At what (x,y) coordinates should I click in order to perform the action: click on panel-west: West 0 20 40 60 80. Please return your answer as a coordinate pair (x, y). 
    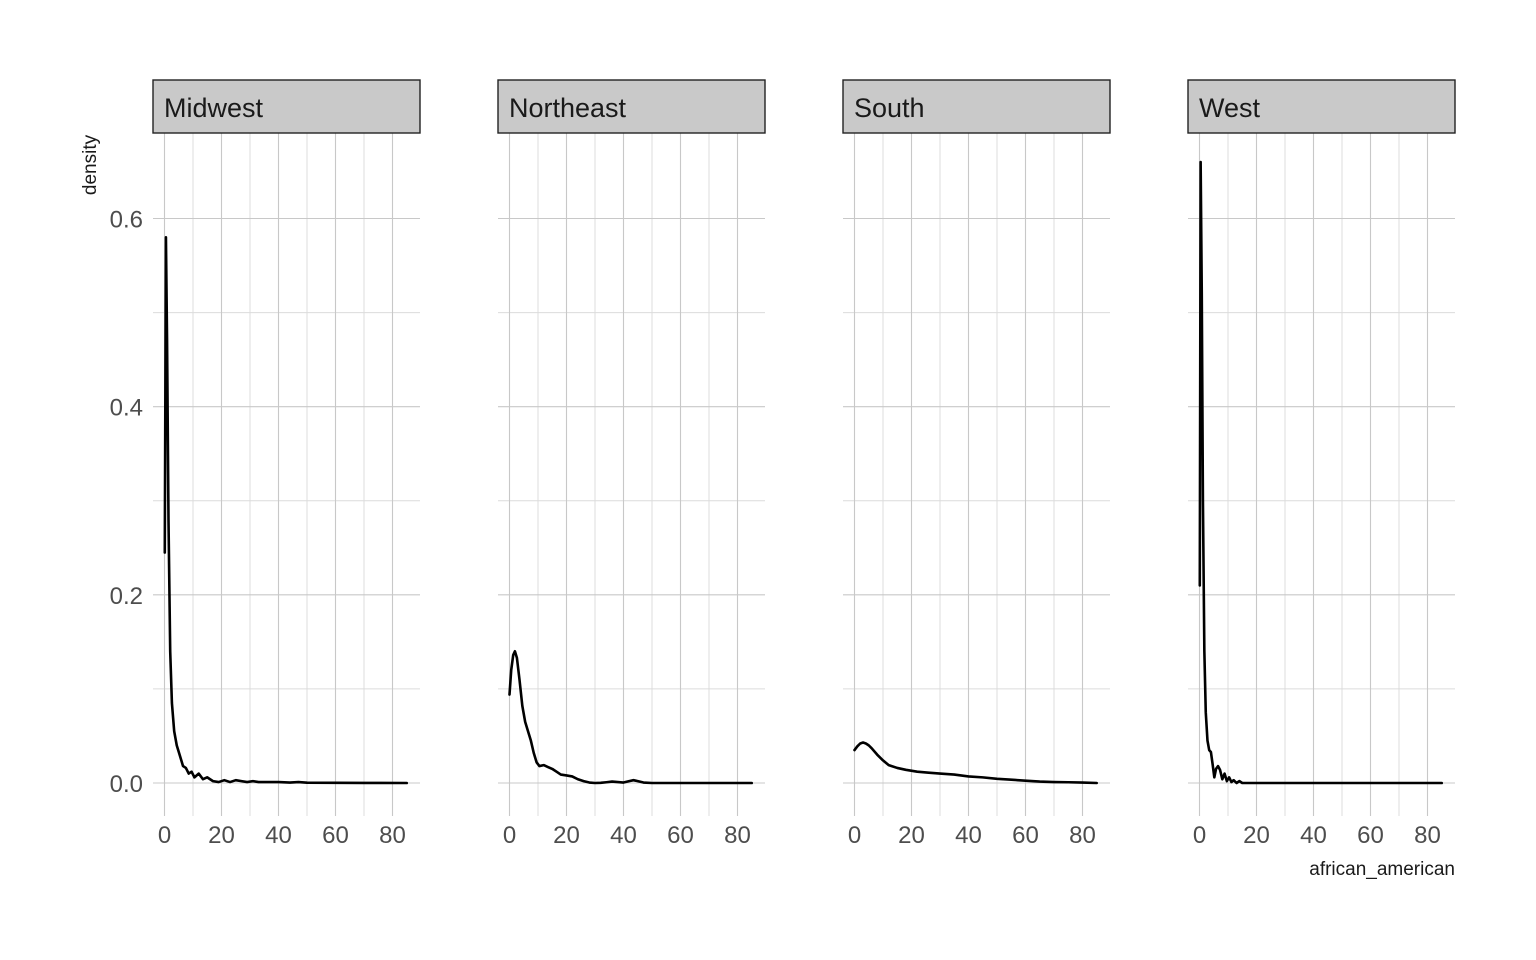
    Looking at the image, I should click on (1321, 464).